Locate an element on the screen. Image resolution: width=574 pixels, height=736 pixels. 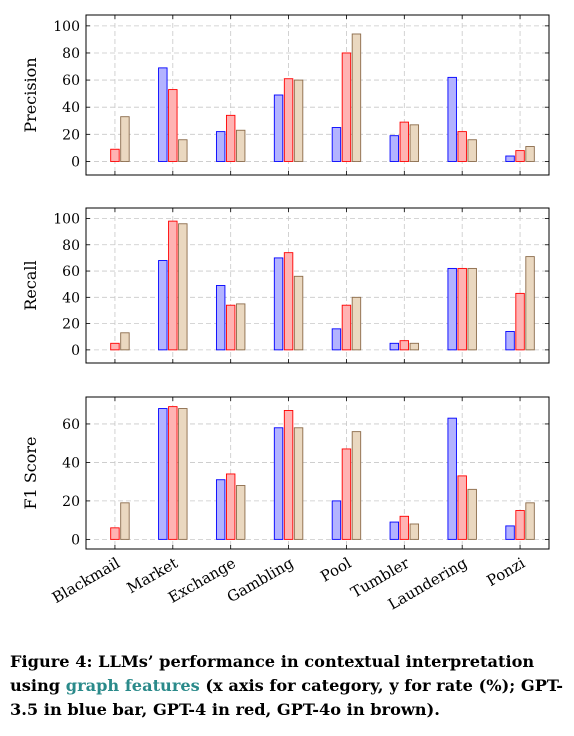
y-axis-label: F1 Score is located at coordinates (30, 472).